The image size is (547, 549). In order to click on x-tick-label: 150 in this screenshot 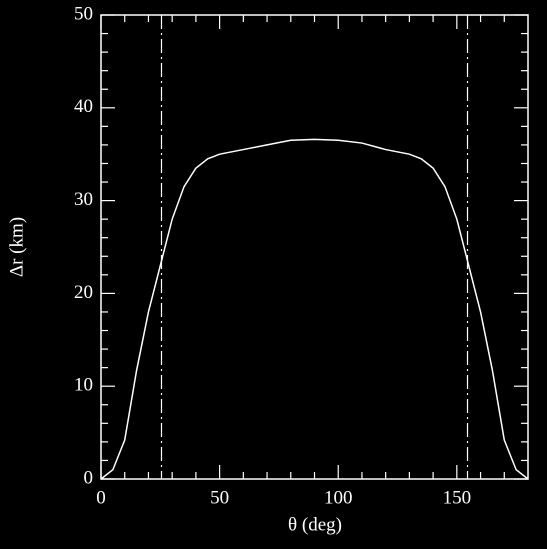, I will do `click(457, 497)`.